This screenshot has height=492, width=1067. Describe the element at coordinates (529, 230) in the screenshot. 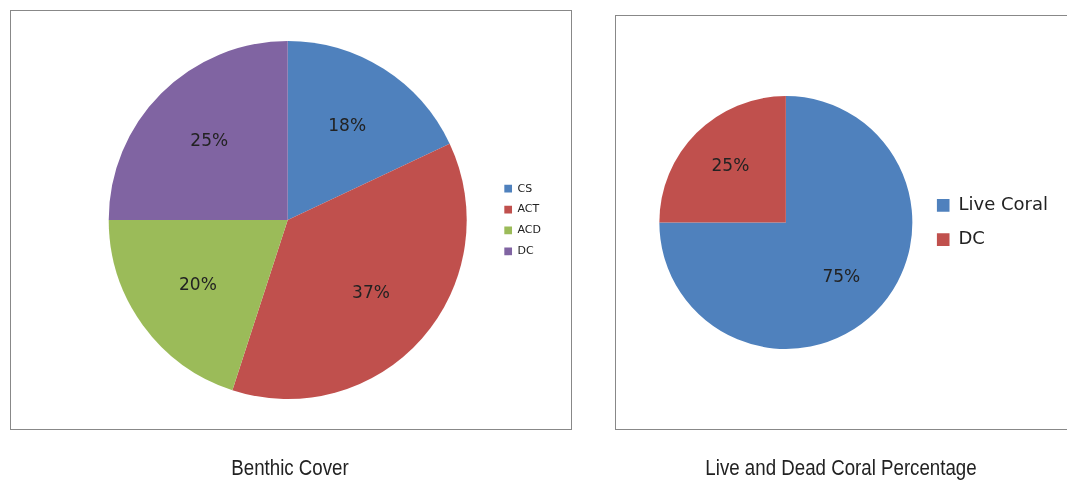

I see `legend-label: ACD` at that location.